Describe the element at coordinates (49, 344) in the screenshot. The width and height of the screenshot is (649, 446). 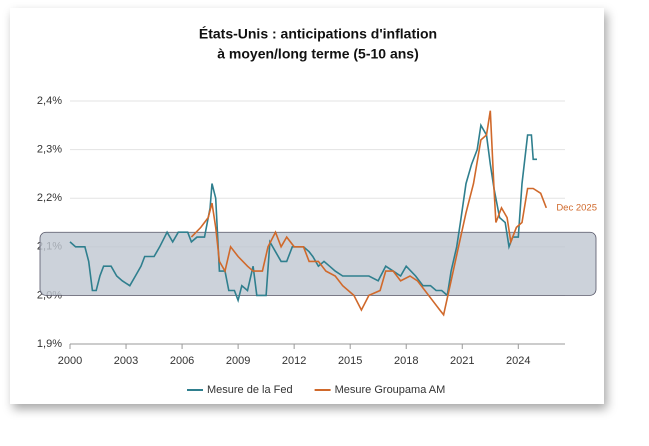
I see `y-tick-label: 1,9%` at that location.